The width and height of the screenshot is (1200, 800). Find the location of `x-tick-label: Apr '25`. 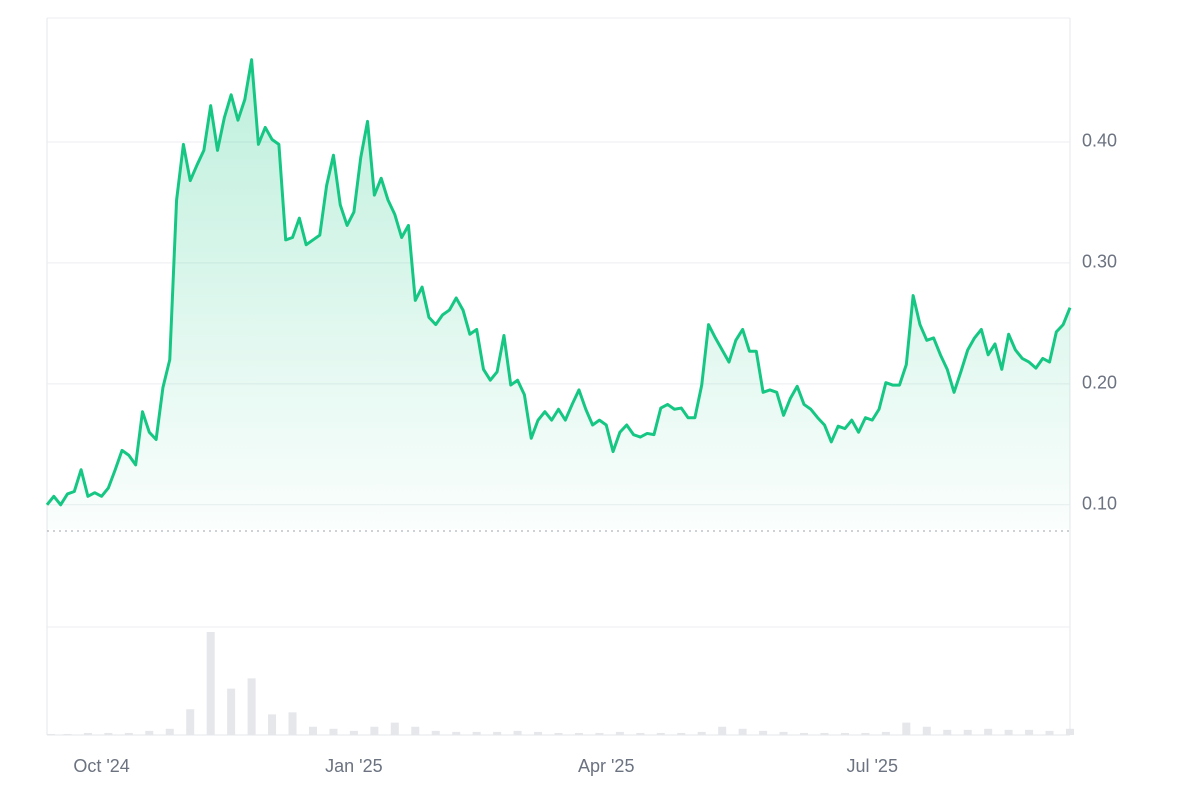

x-tick-label: Apr '25 is located at coordinates (606, 766).